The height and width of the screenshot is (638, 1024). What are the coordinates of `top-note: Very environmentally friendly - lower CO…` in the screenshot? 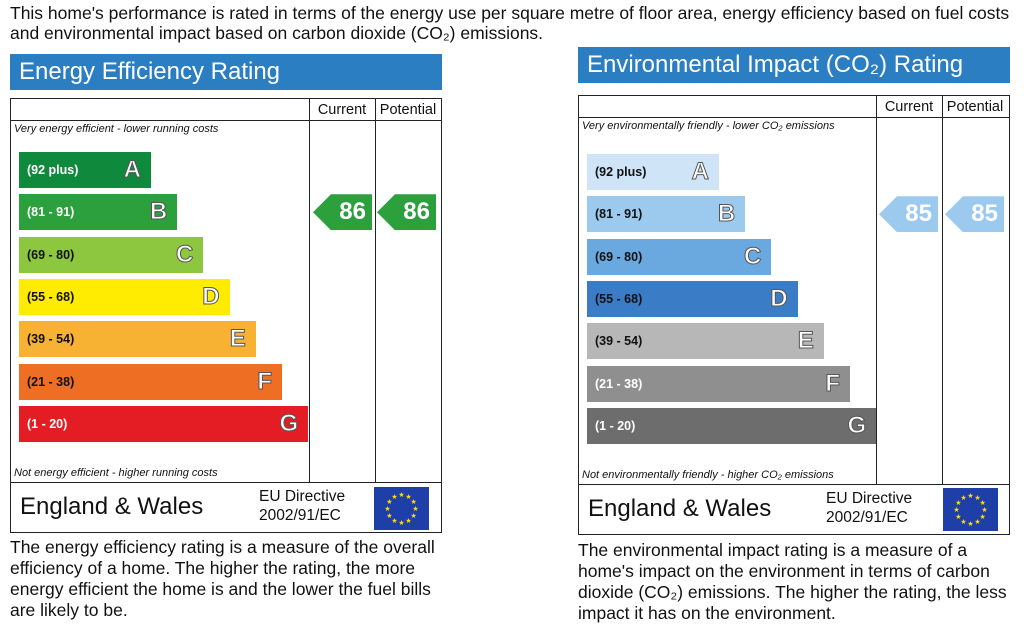 It's located at (708, 126).